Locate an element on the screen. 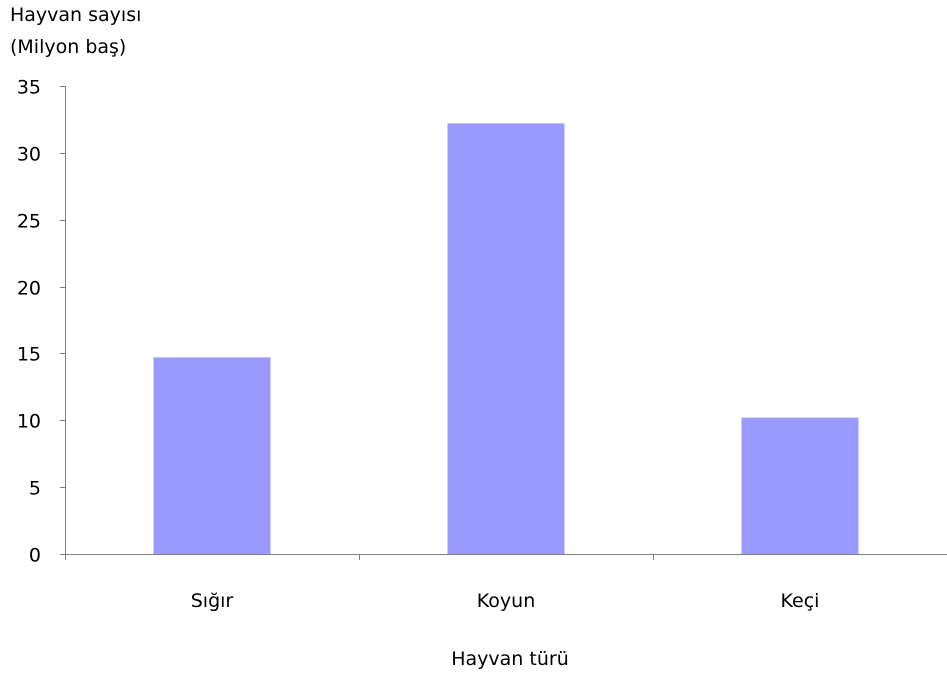 Image resolution: width=947 pixels, height=675 pixels. y-axis-title-line-2: (Milyon baş) is located at coordinates (68, 47).